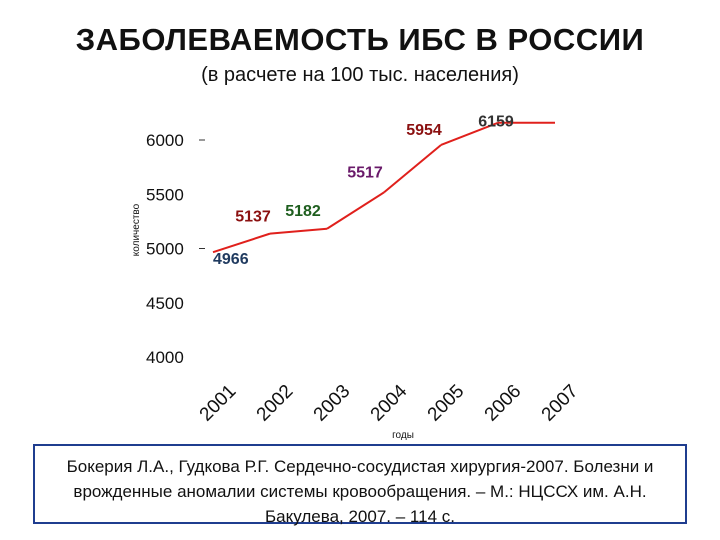 This screenshot has width=720, height=540. I want to click on x-tick-label: 2004, so click(389, 402).